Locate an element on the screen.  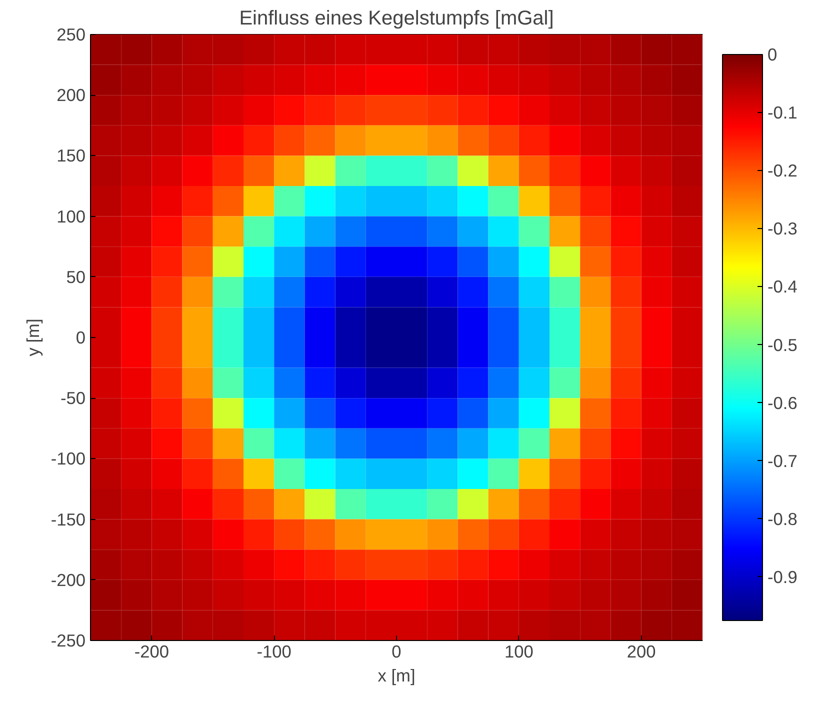
color-bar-label: -0.9 is located at coordinates (783, 576).